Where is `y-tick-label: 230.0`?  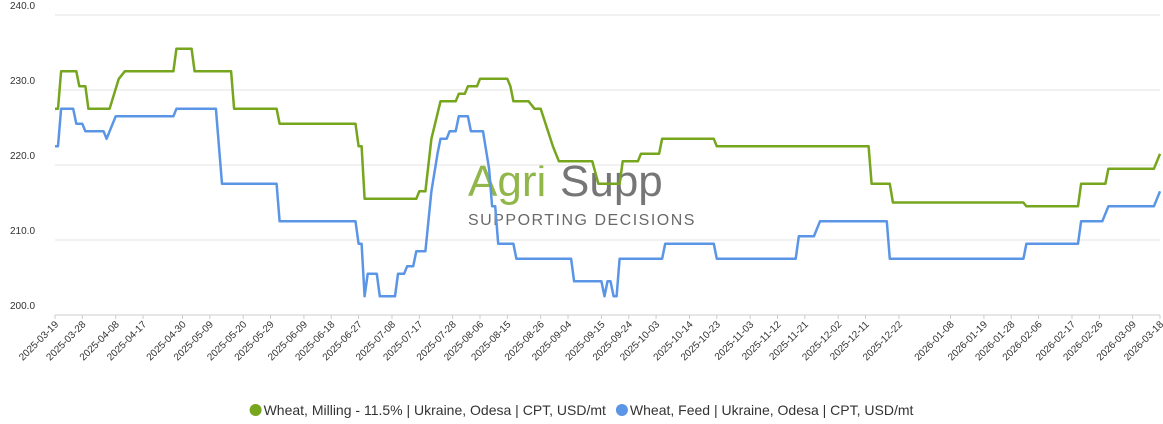
y-tick-label: 230.0 is located at coordinates (22, 81).